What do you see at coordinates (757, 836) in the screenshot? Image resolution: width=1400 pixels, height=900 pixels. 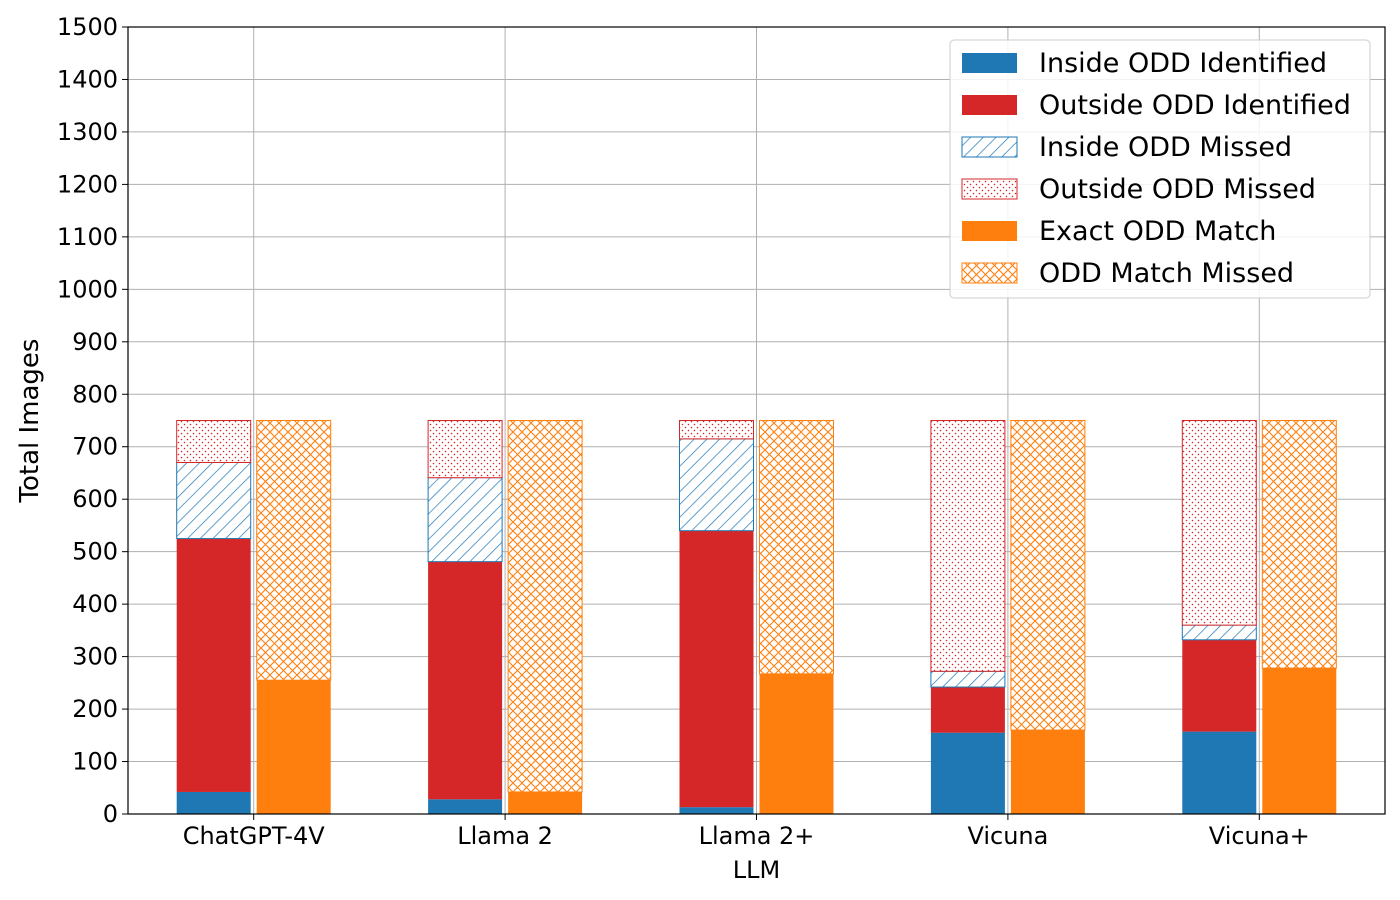 I see `x-tick-label: Llama 2+` at bounding box center [757, 836].